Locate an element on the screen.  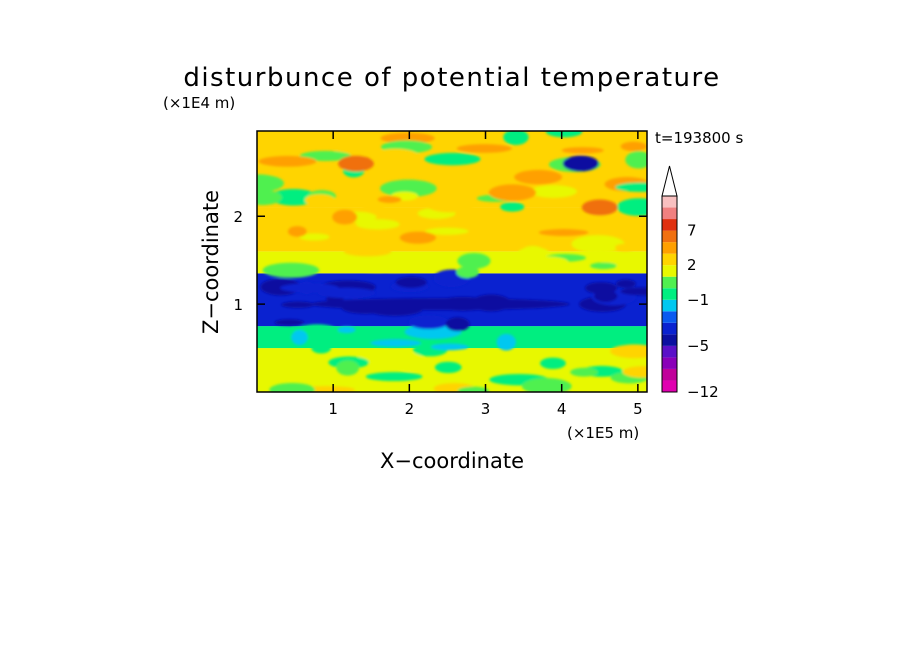
colorbar-tick-label: −1 is located at coordinates (698, 300).